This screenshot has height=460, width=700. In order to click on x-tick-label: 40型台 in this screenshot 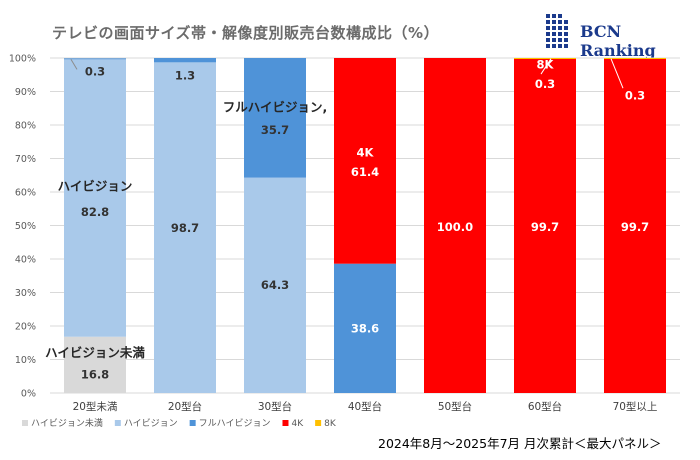, I will do `click(365, 406)`.